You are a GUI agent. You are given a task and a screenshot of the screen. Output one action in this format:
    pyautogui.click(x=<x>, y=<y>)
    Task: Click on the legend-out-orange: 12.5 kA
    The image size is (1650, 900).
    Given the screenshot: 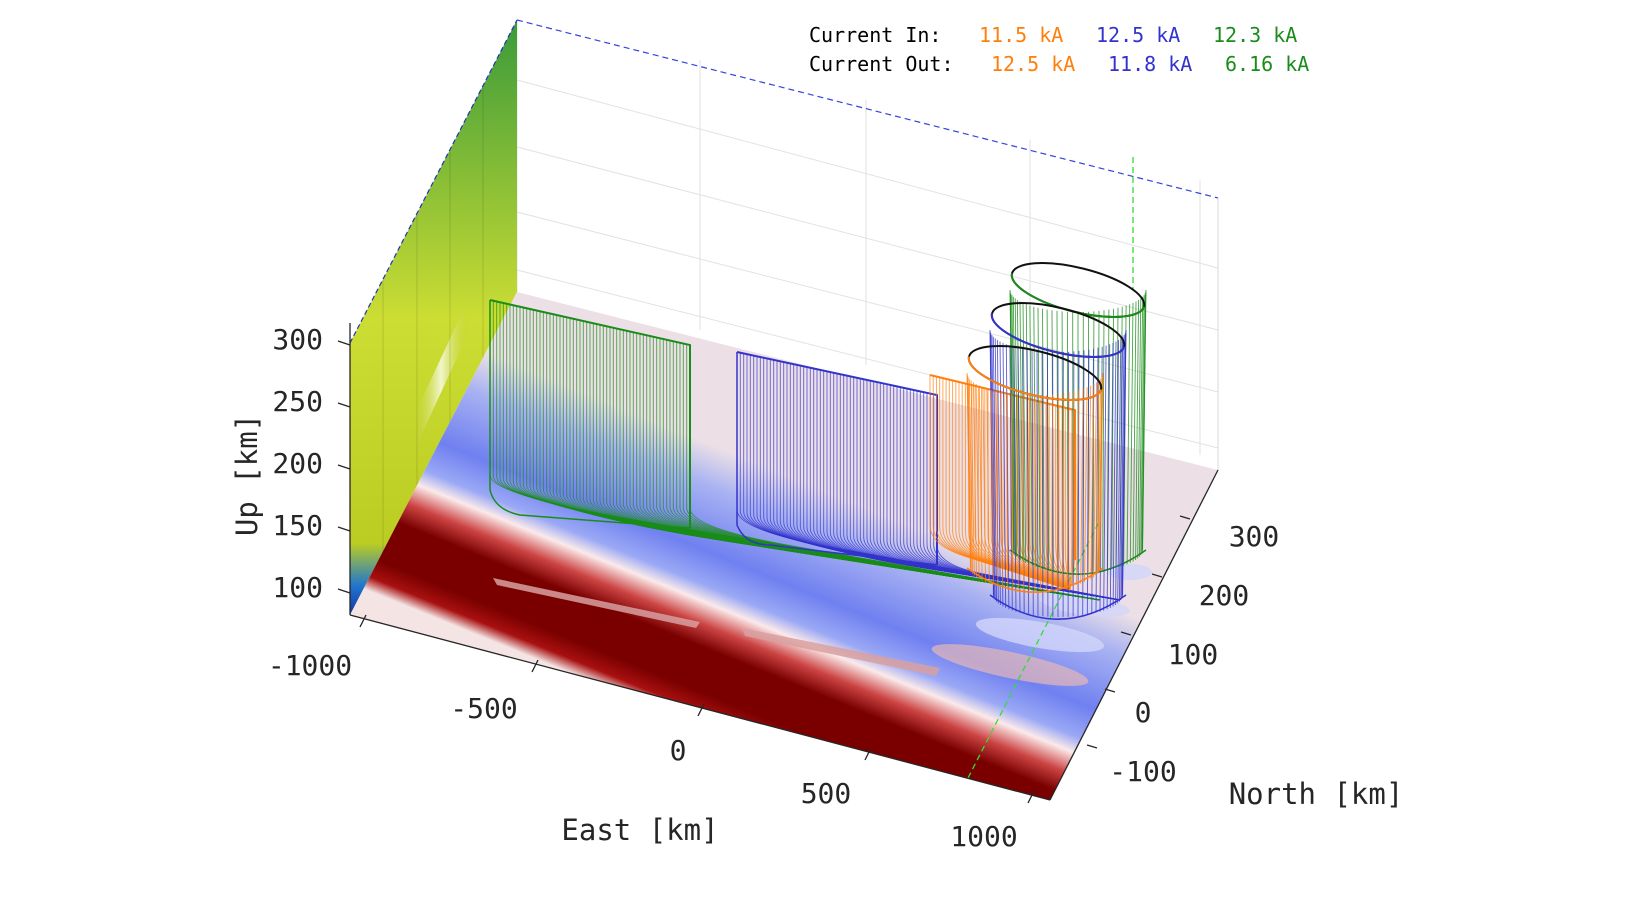 What is the action you would take?
    pyautogui.click(x=1033, y=64)
    